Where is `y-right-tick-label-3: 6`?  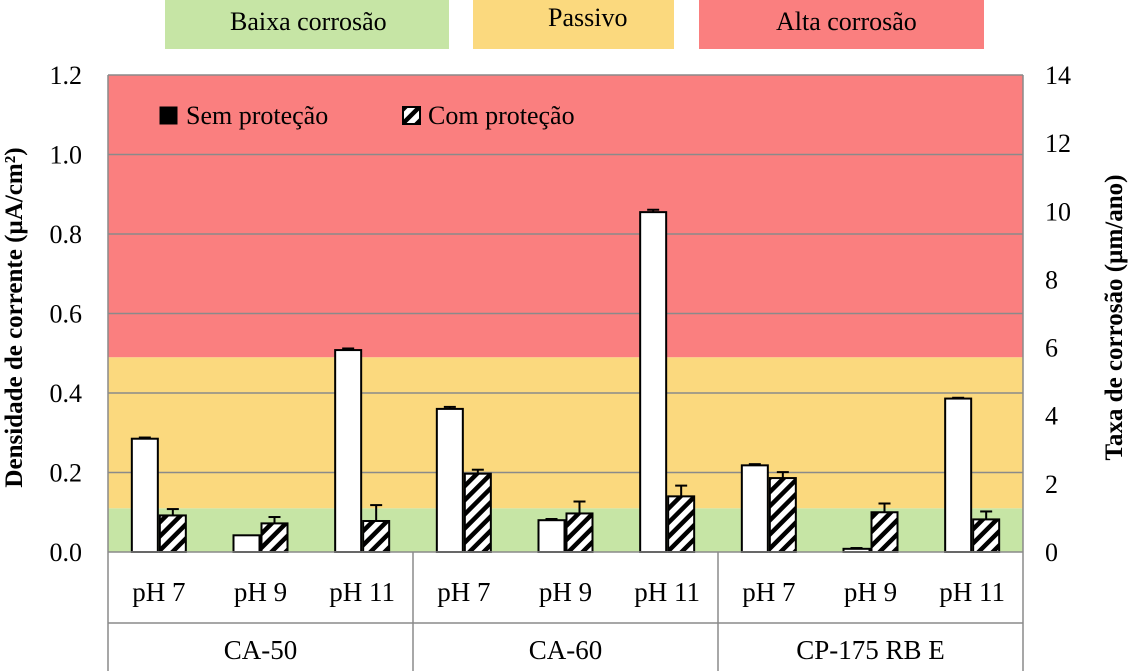 y-right-tick-label-3: 6 is located at coordinates (1051, 348).